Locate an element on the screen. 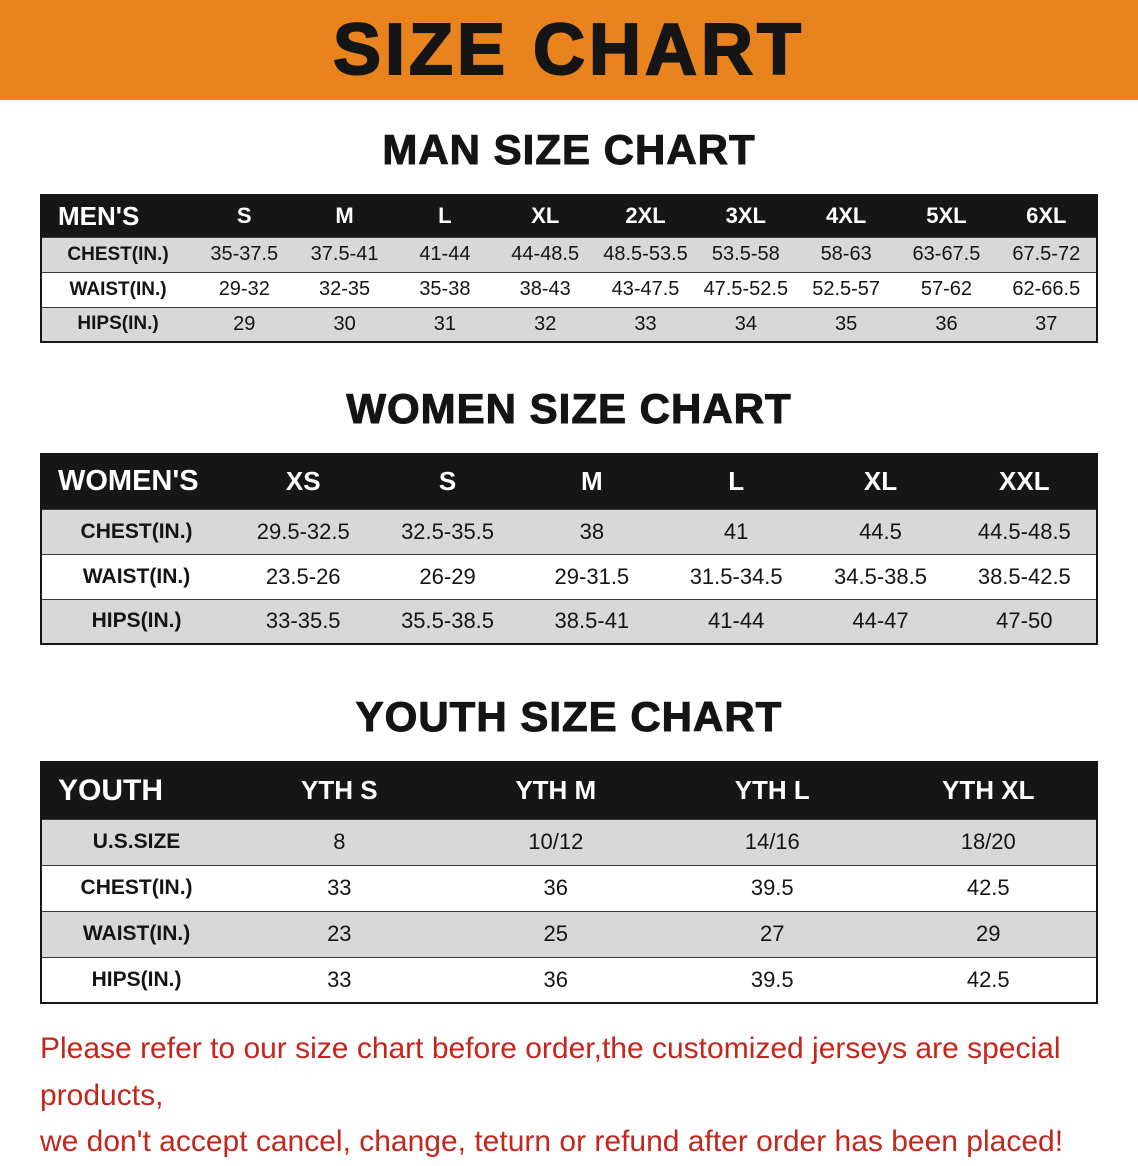 This screenshot has height=1166, width=1138. measurement-value: 33-35.5 is located at coordinates (303, 621).